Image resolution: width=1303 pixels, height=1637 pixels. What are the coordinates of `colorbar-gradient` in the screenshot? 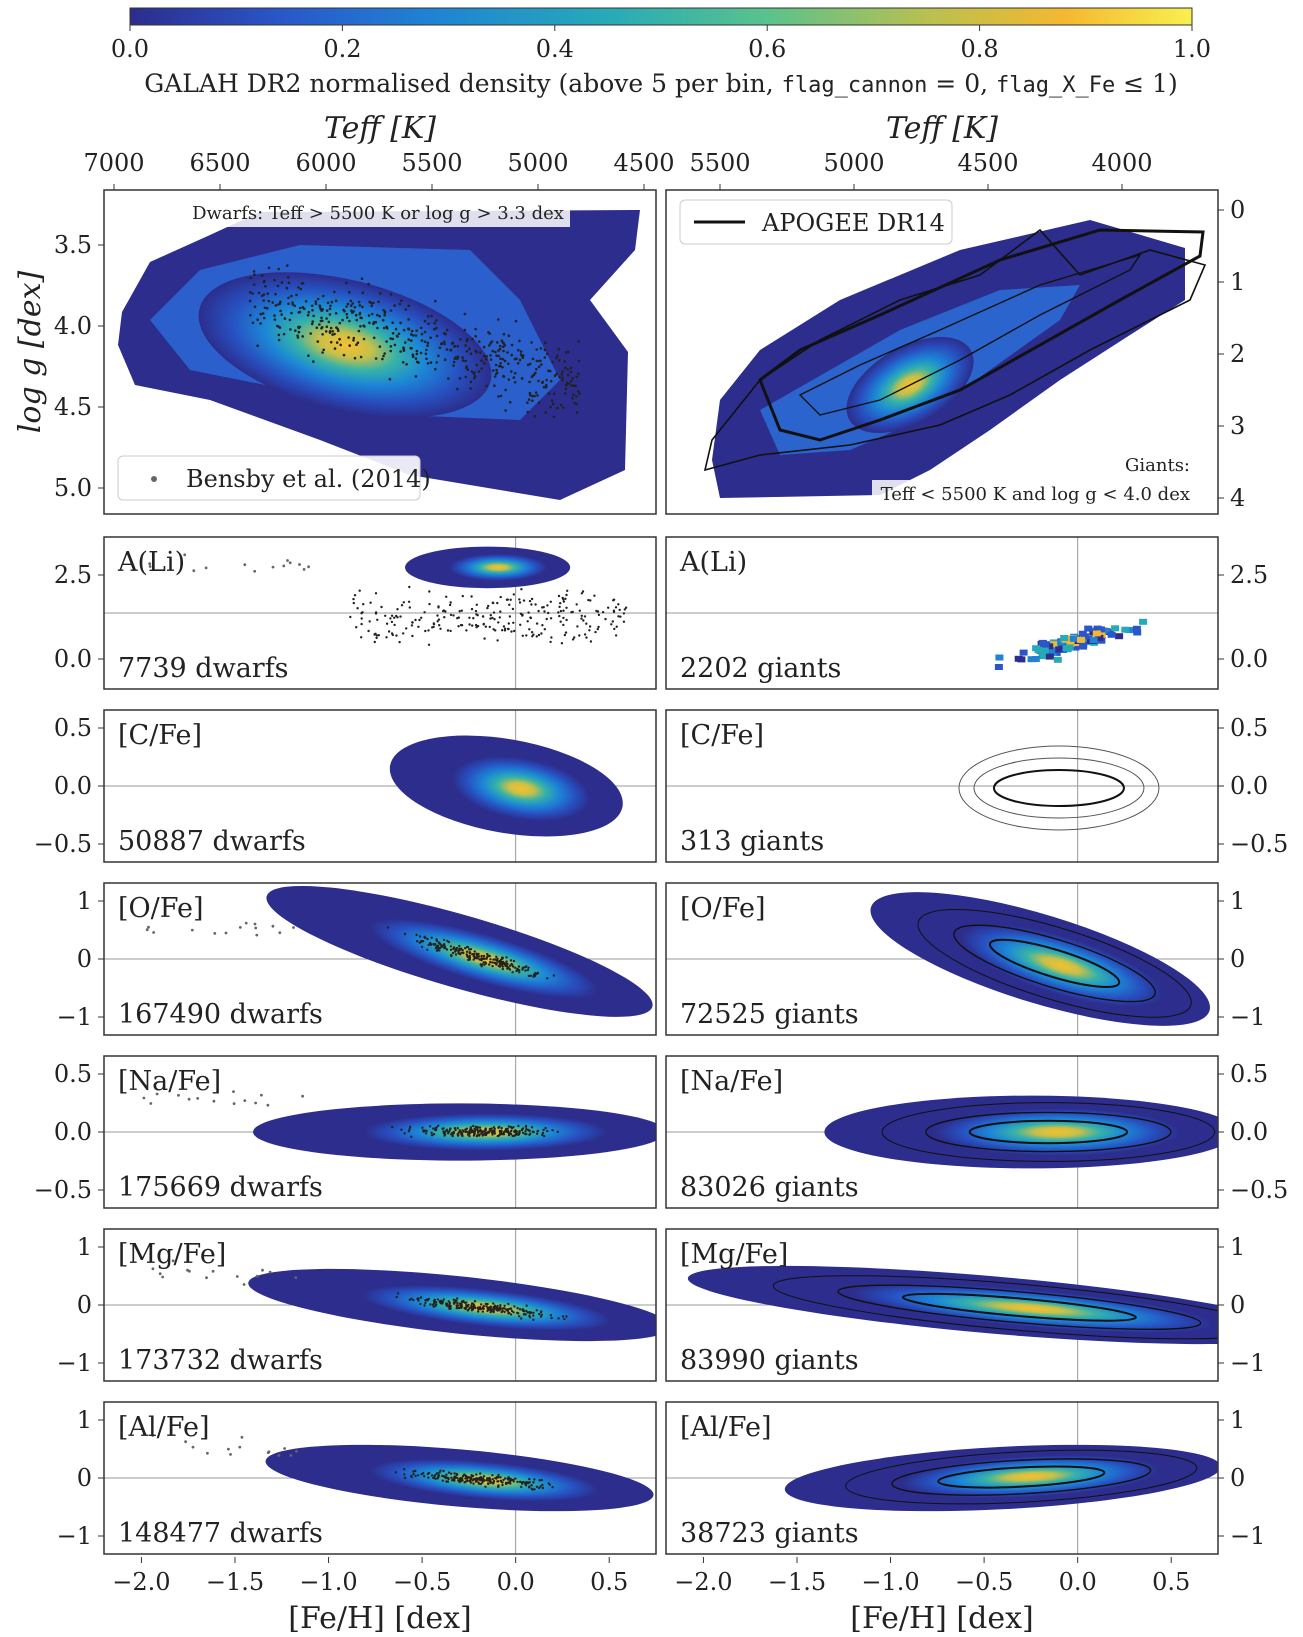 It's located at (661, 16).